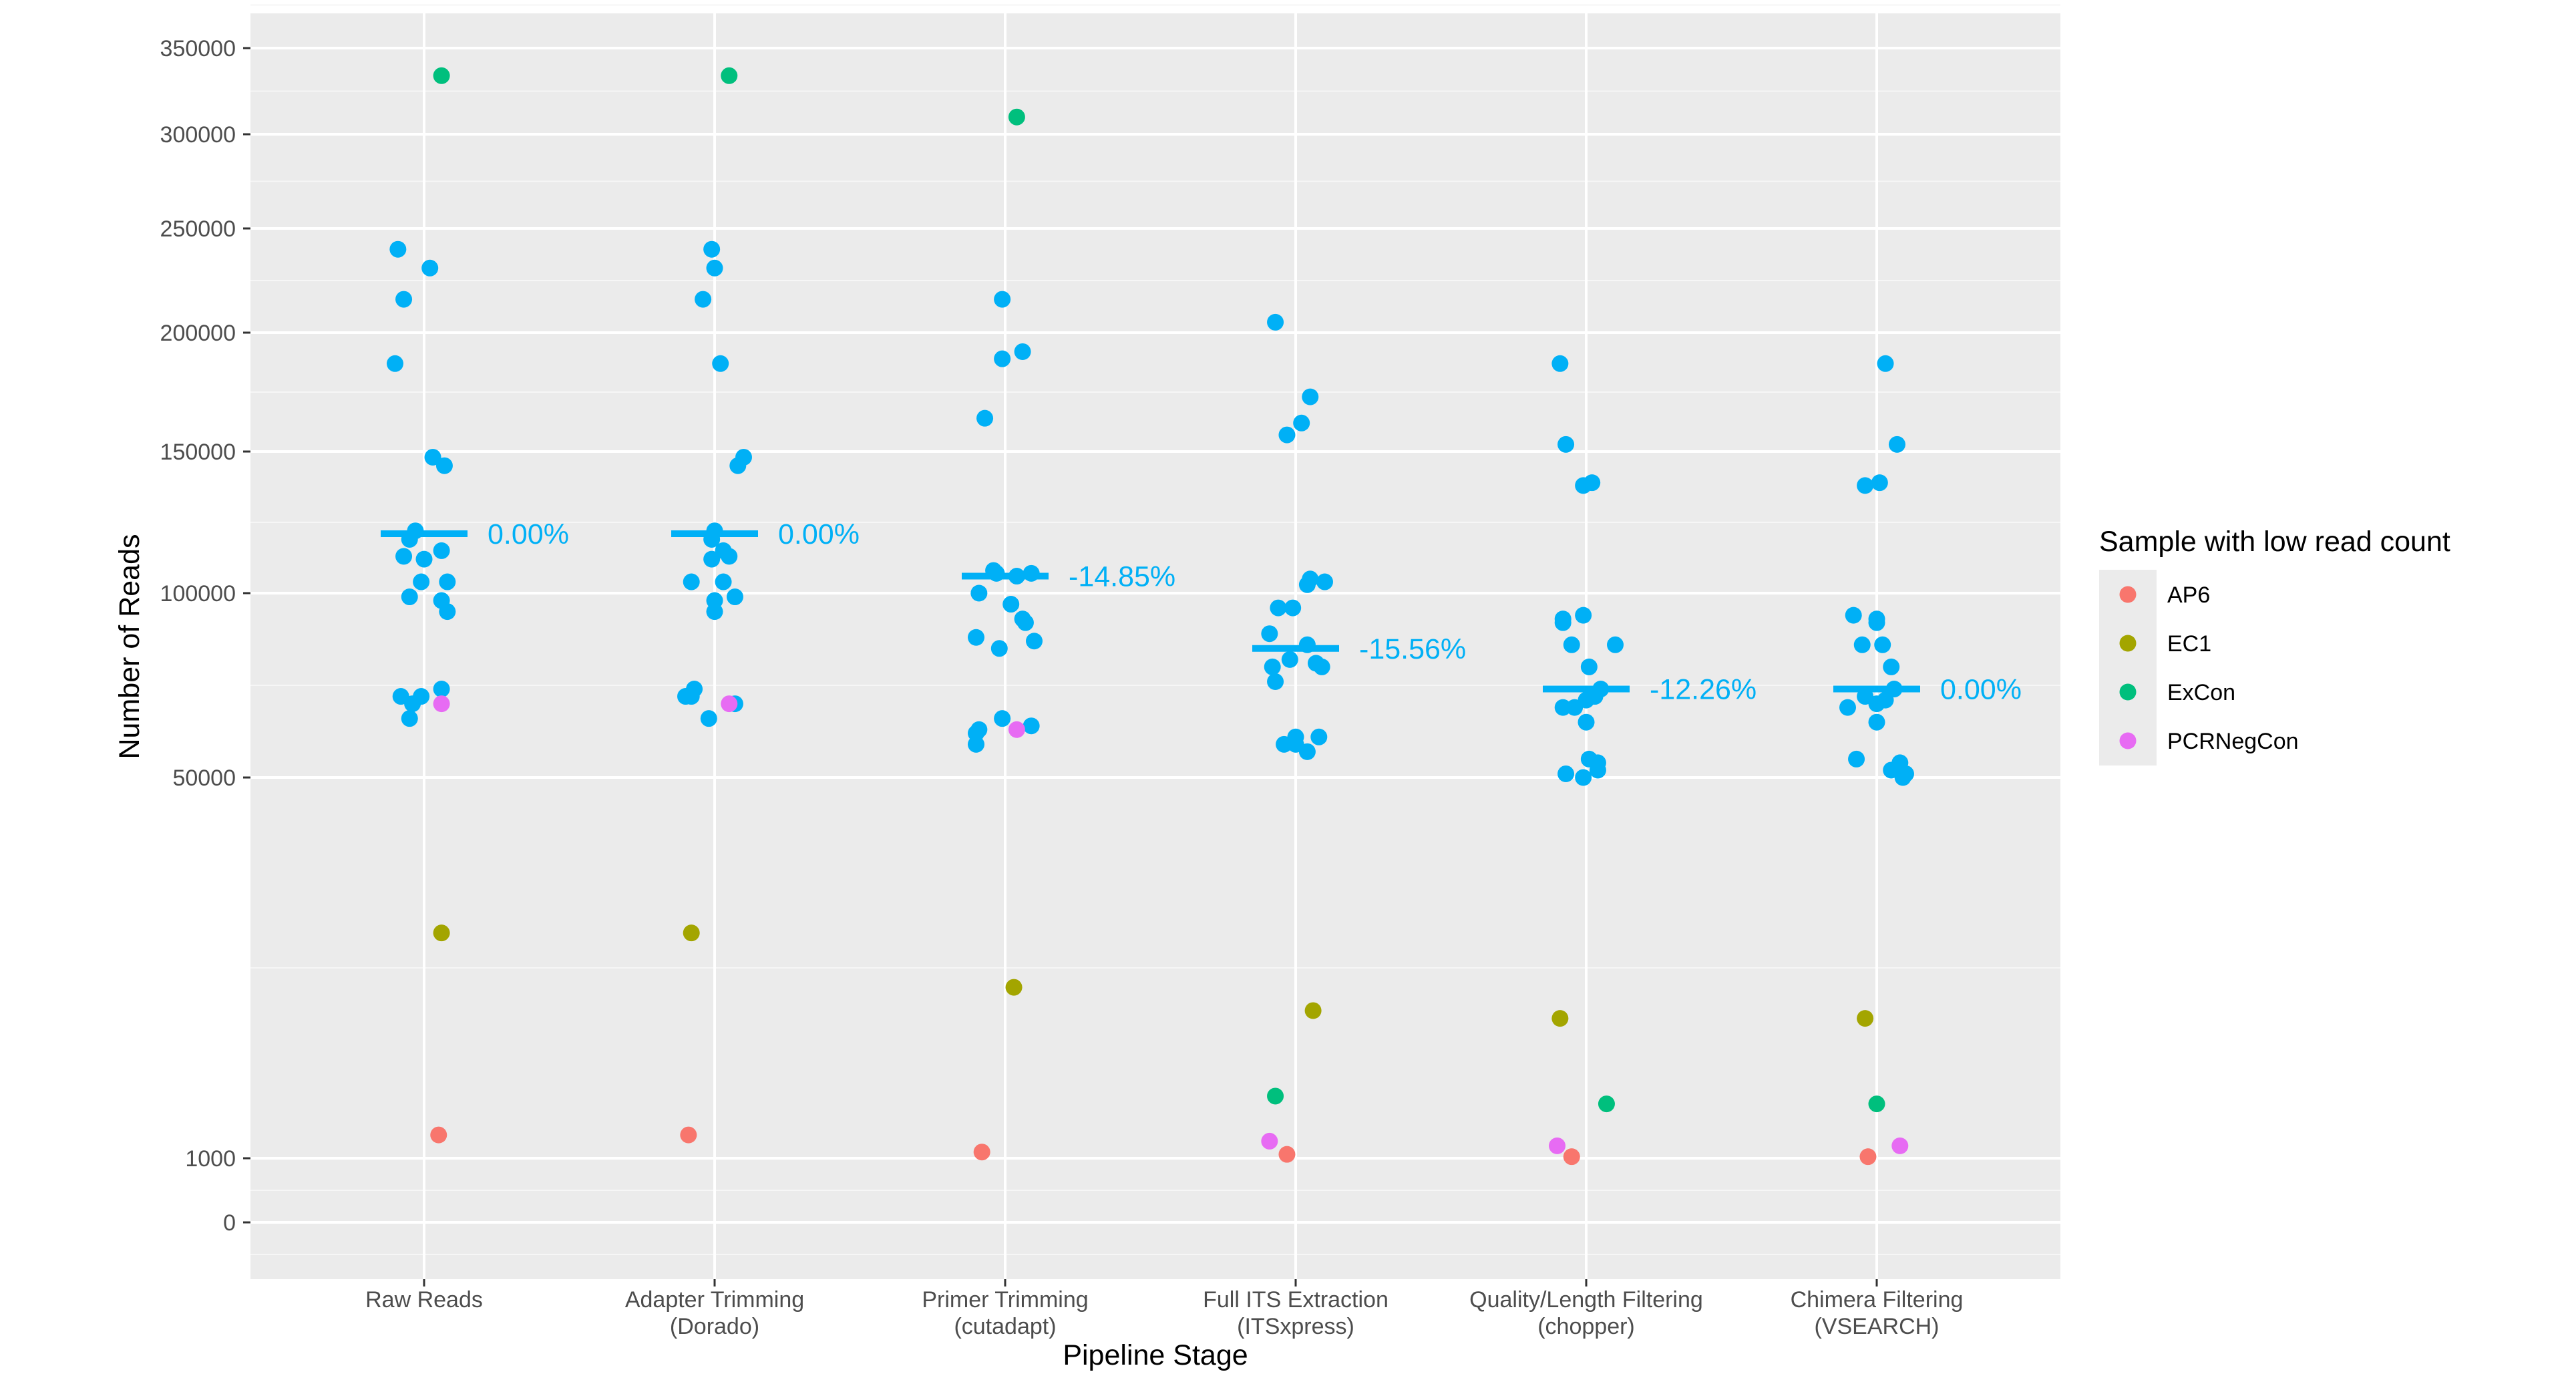  What do you see at coordinates (130, 646) in the screenshot?
I see `y-axis-title: Number of Reads` at bounding box center [130, 646].